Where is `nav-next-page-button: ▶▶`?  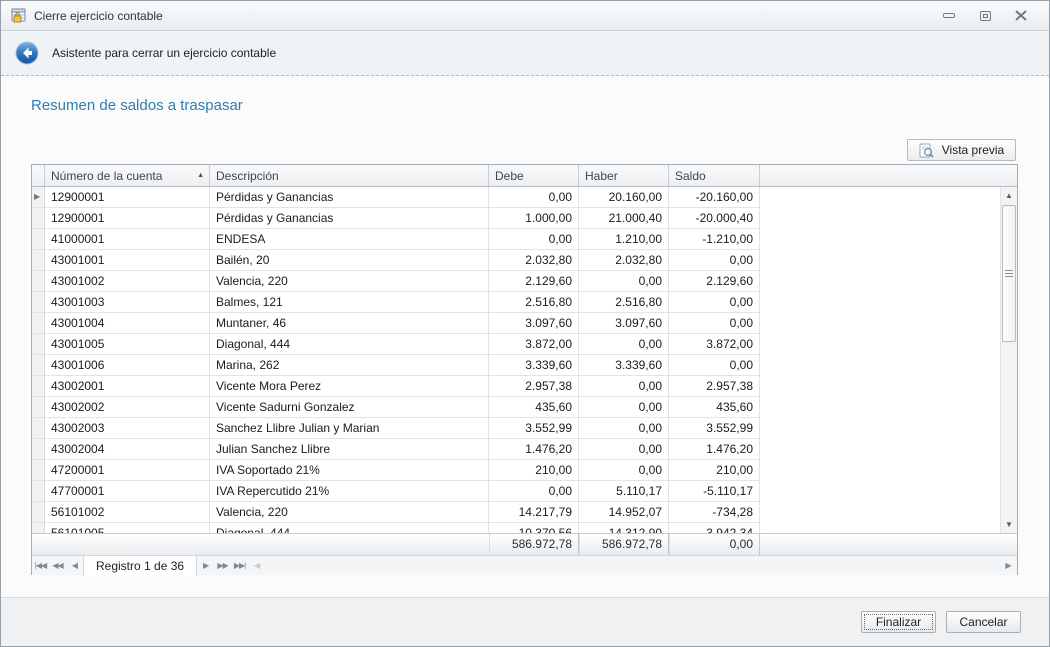 nav-next-page-button: ▶▶ is located at coordinates (222, 565).